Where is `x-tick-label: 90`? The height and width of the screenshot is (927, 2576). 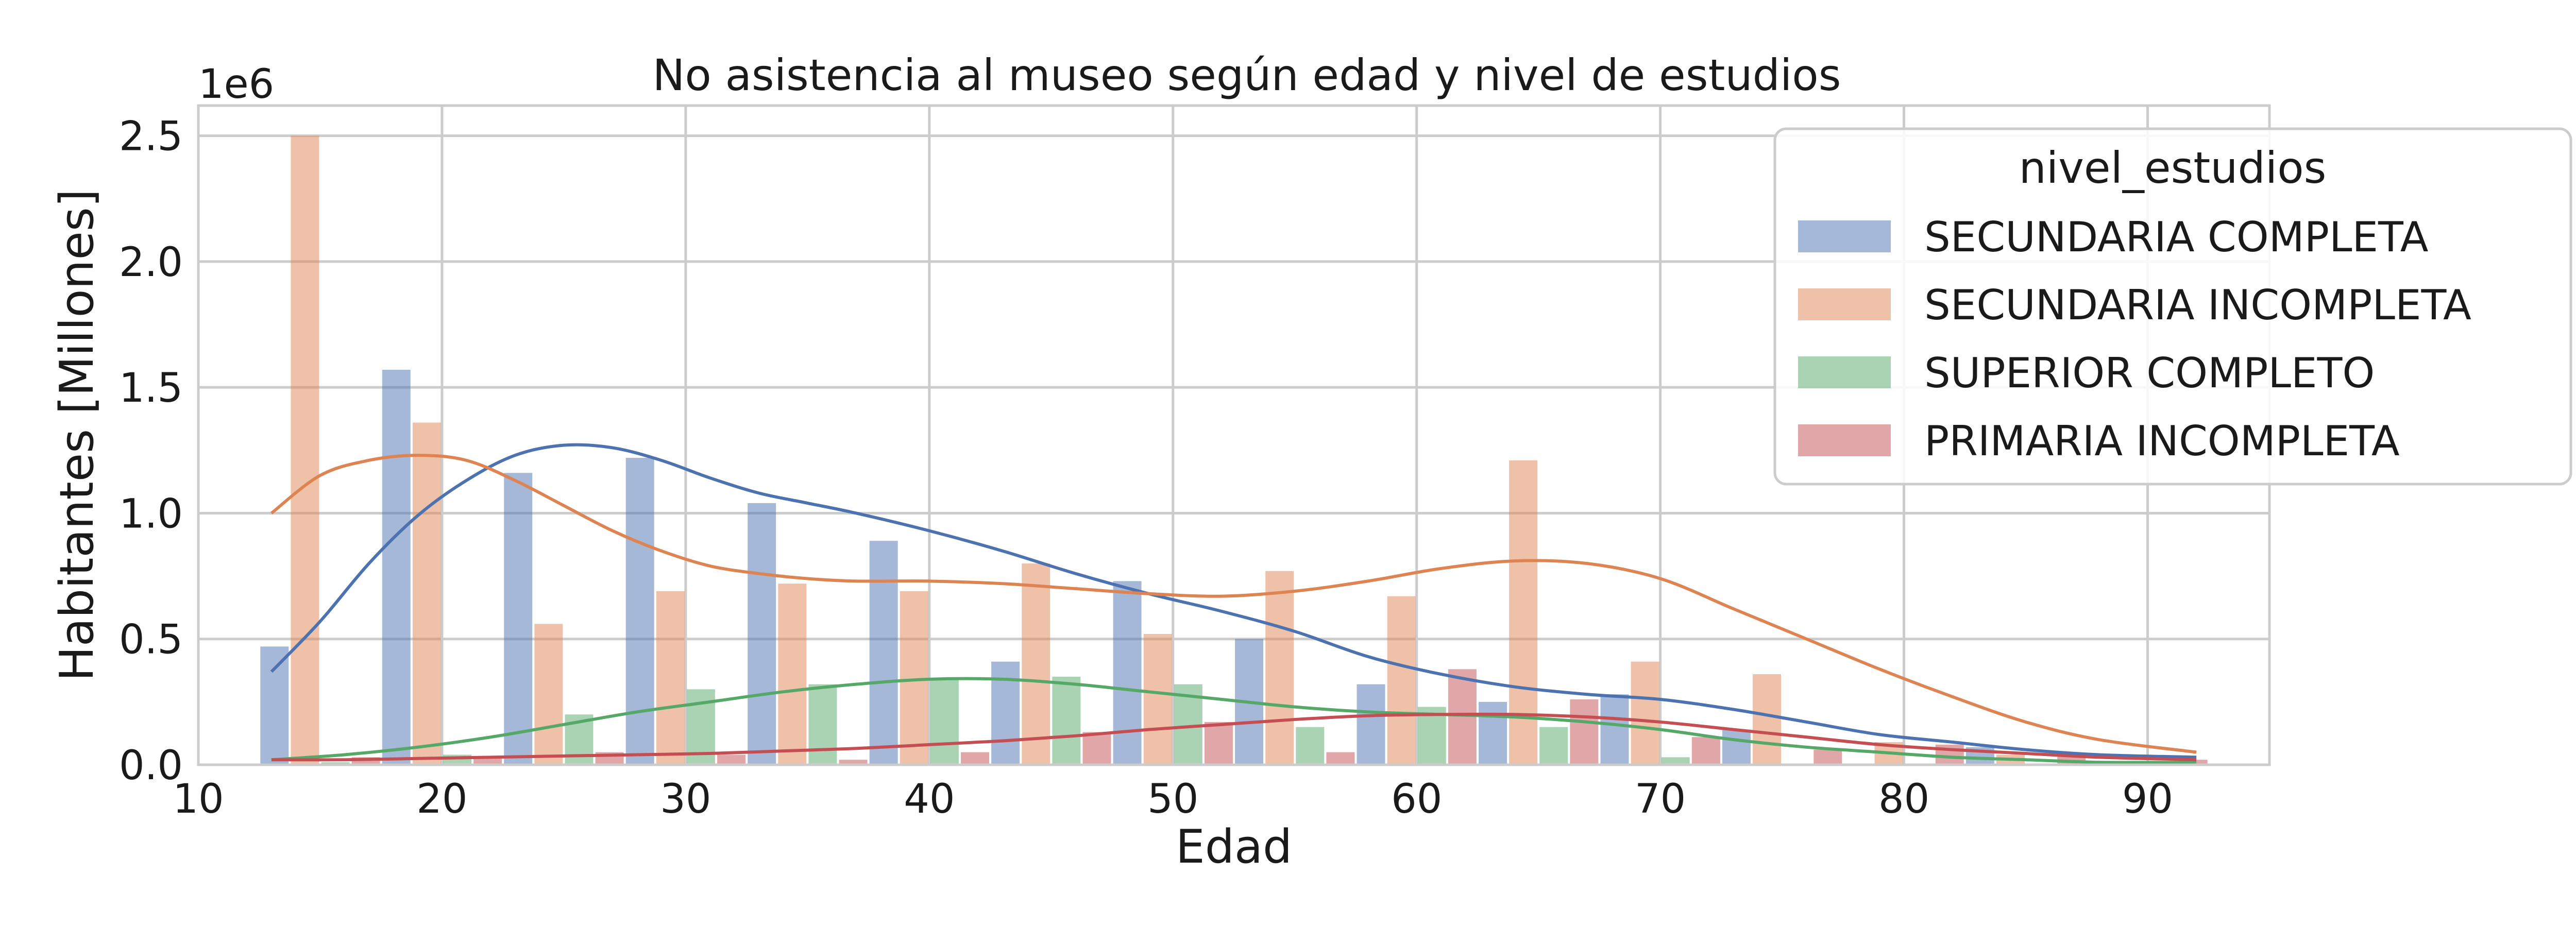
x-tick-label: 90 is located at coordinates (2148, 799).